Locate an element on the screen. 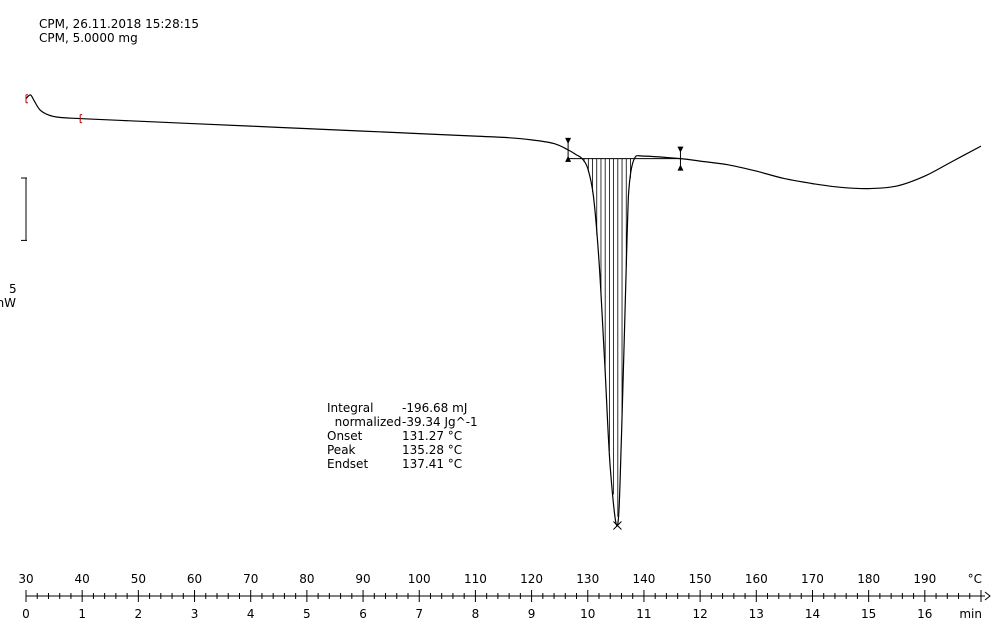  temperature-tick-label: 120 is located at coordinates (531, 579).